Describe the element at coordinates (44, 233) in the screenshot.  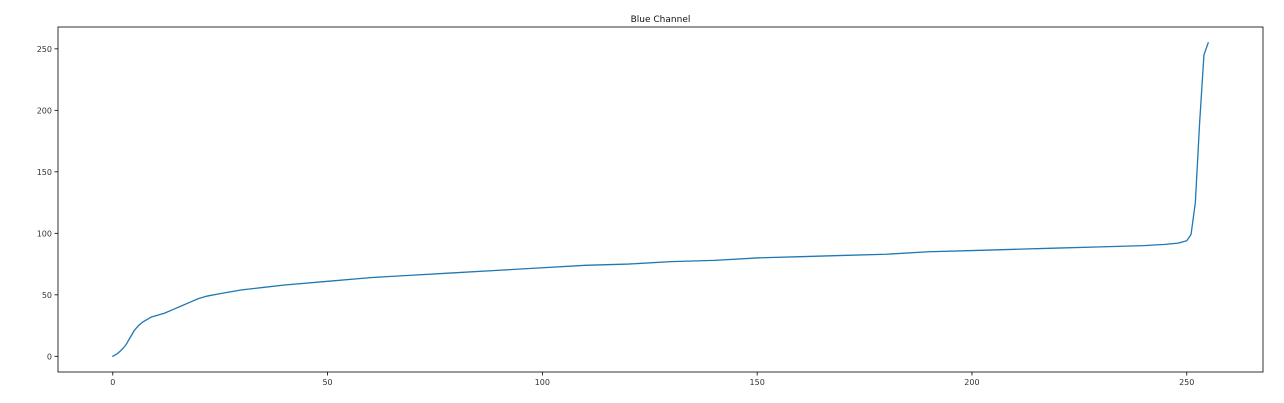
I see `y-tick-label: 100` at that location.